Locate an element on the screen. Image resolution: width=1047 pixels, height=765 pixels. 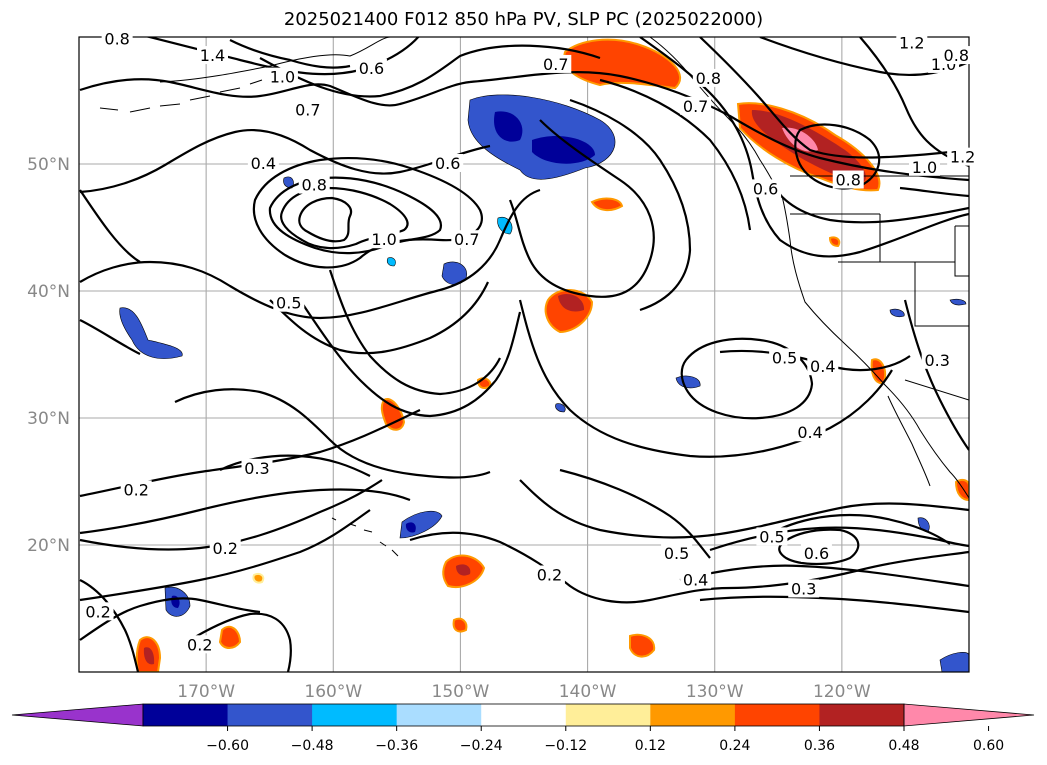
alaska-coastline is located at coordinates (275, 60).